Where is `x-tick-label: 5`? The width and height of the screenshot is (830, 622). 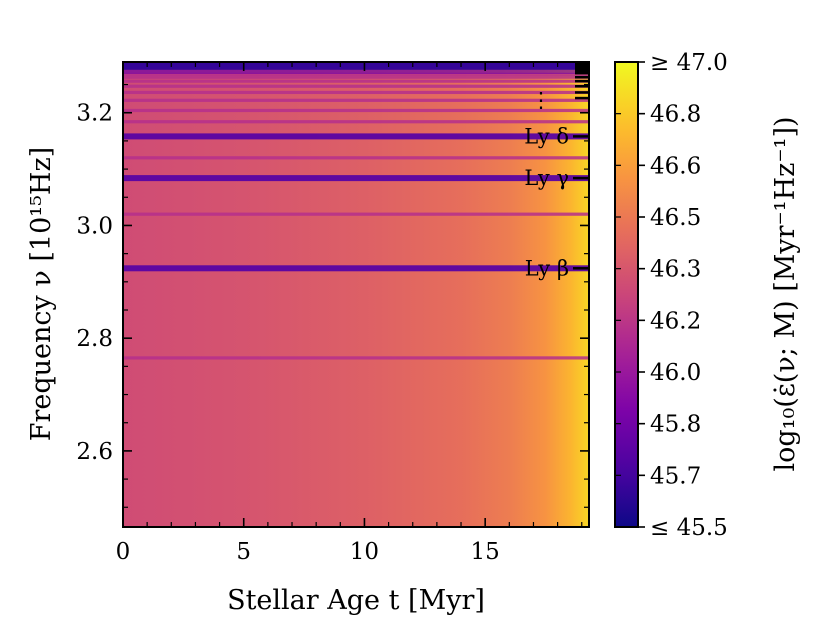 x-tick-label: 5 is located at coordinates (243, 552).